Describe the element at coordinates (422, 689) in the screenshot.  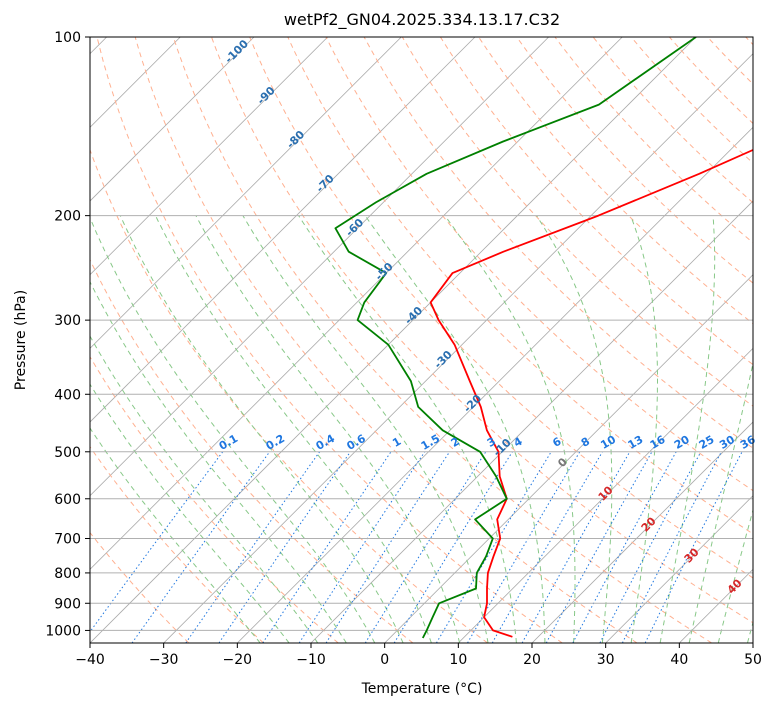
I see `x-axis-label: Temperature (°C)` at that location.